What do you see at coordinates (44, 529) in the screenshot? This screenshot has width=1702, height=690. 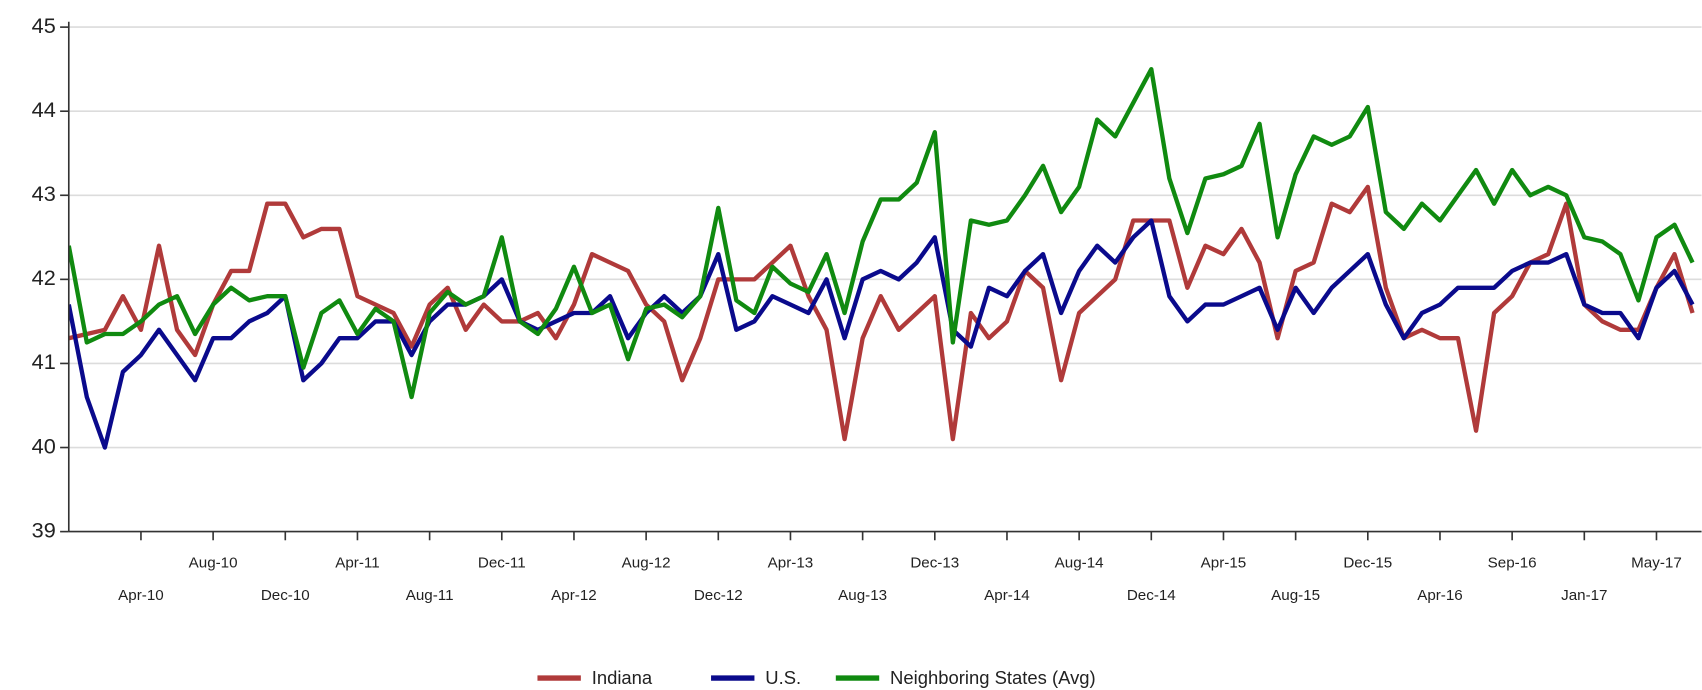 I see `y-tick-label: 39` at bounding box center [44, 529].